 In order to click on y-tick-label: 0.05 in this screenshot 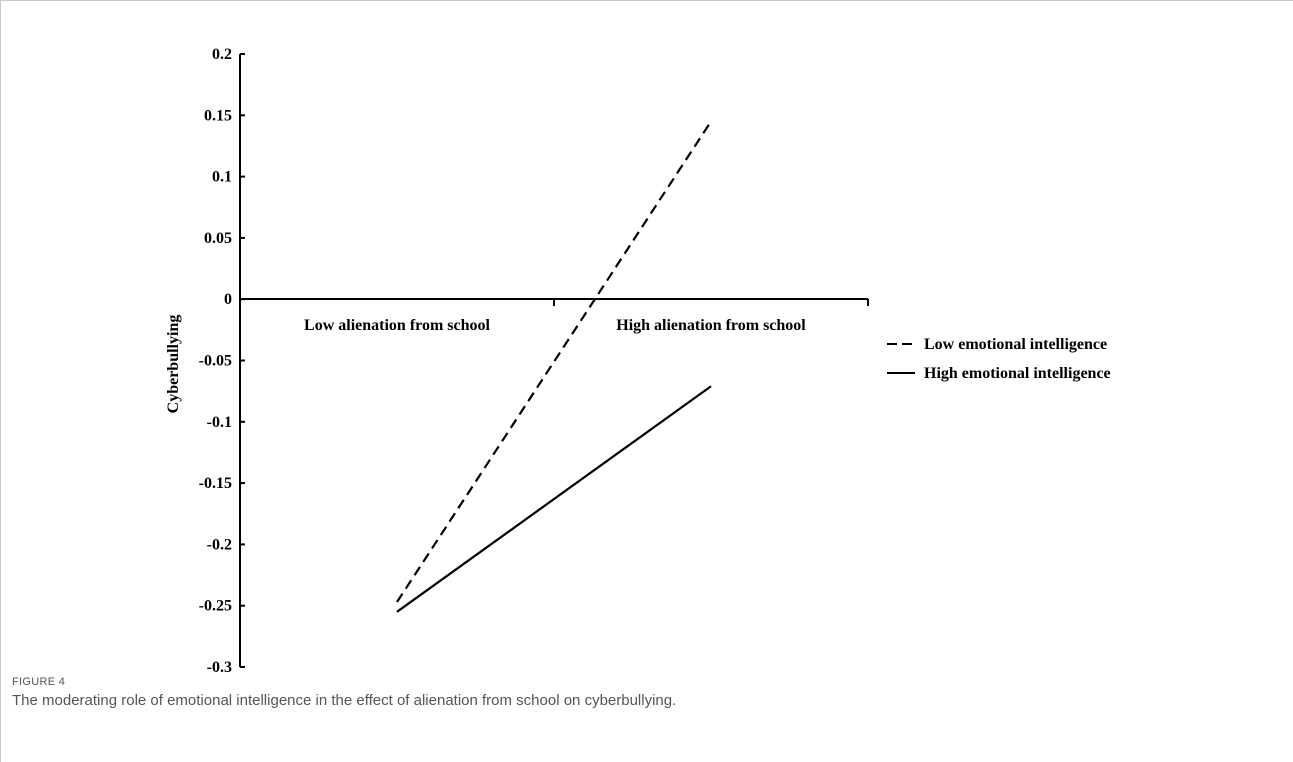, I will do `click(218, 238)`.